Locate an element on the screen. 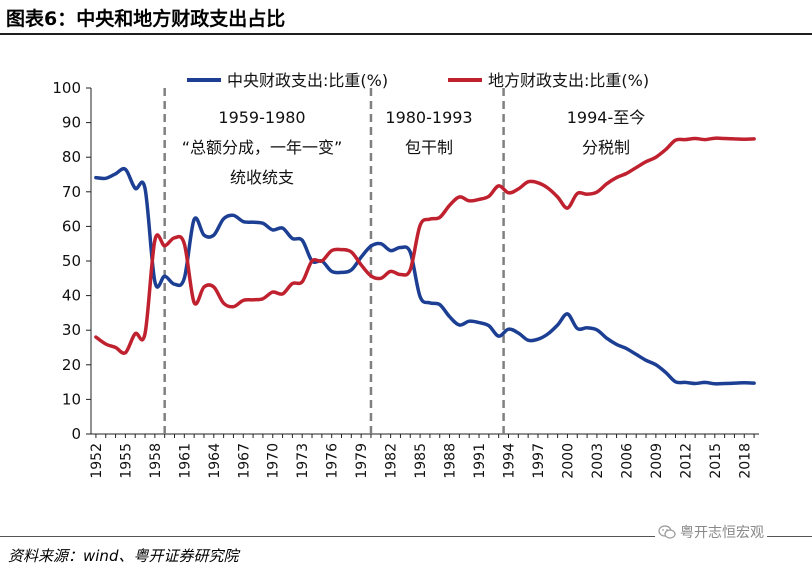  wechat-icon is located at coordinates (667, 531).